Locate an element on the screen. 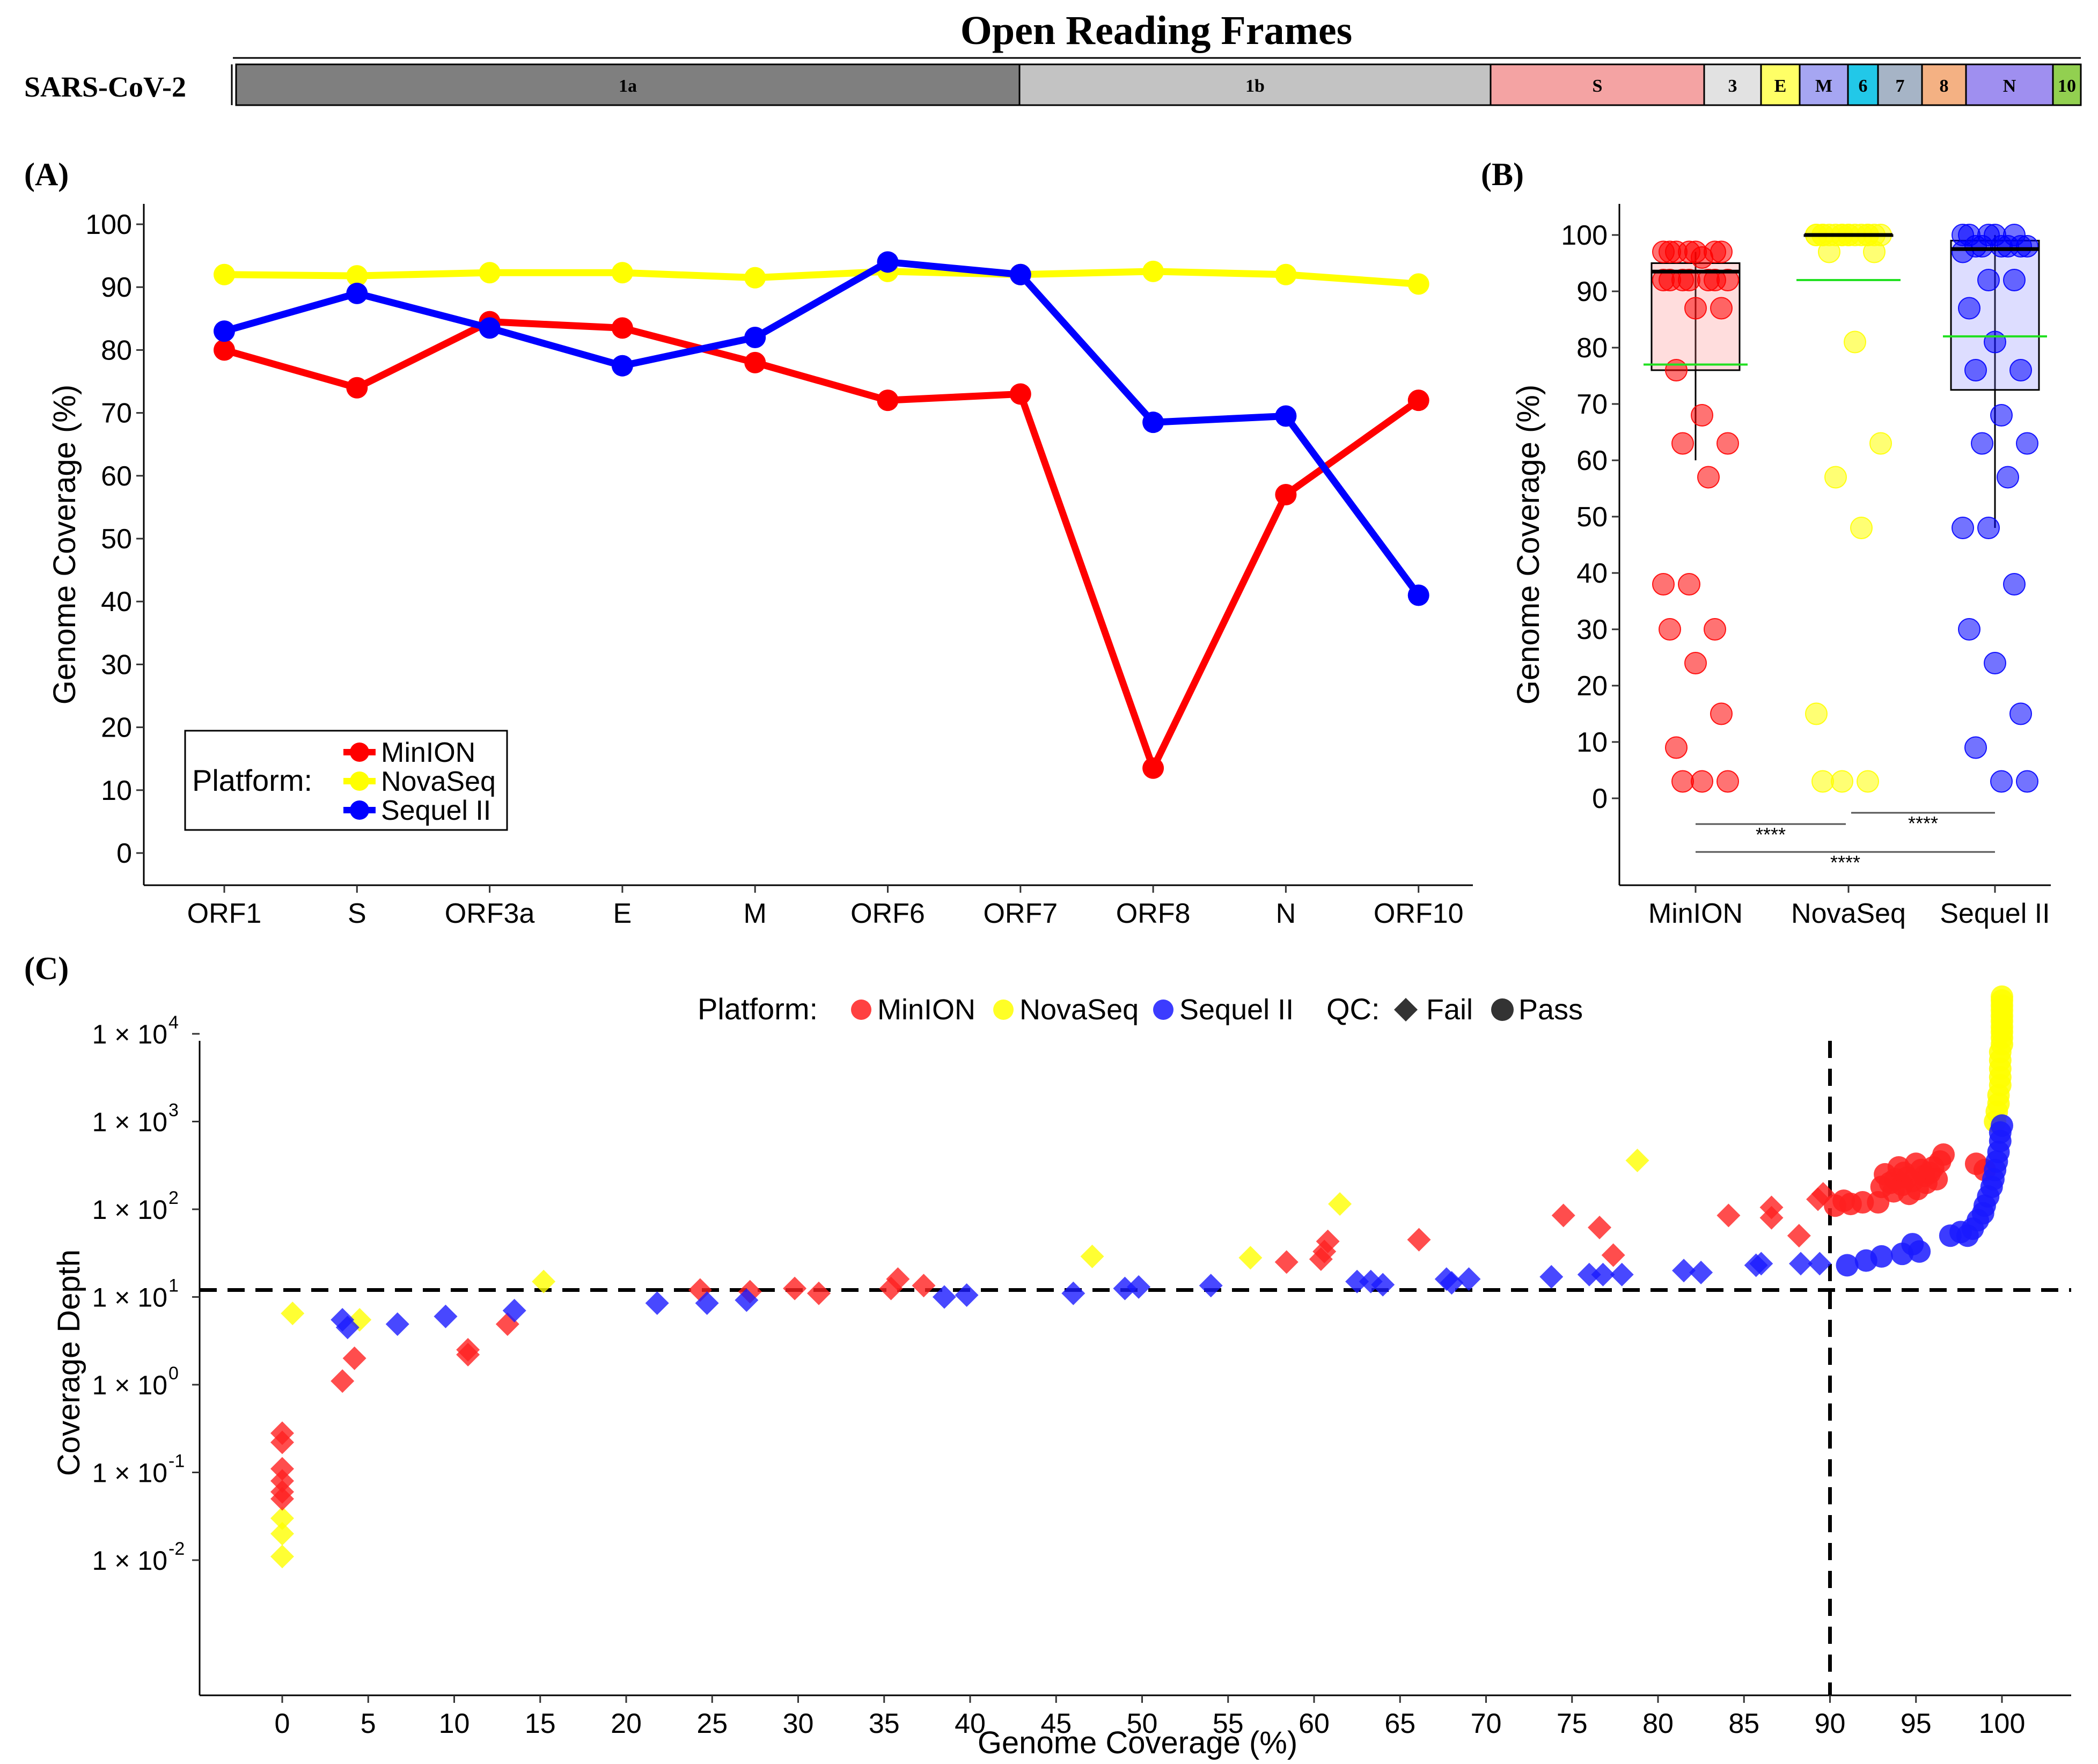 This screenshot has height=1764, width=2098. x-tick-label: ORF7 is located at coordinates (1020, 913).